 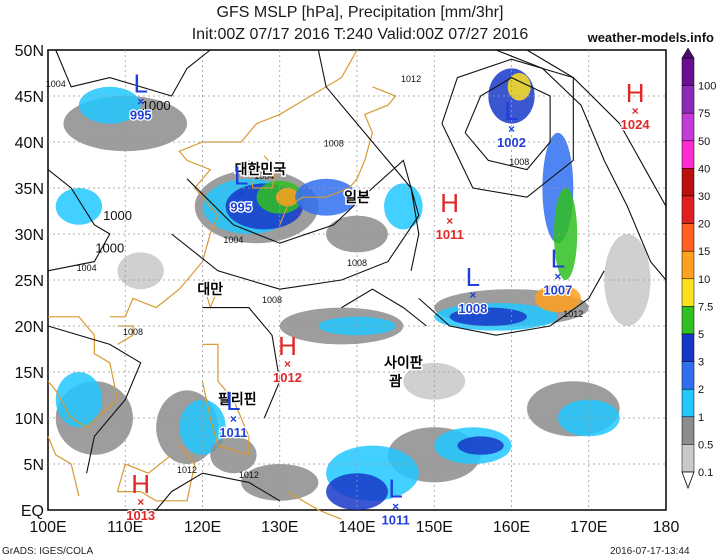 I want to click on lon-label: 110E, so click(x=125, y=527).